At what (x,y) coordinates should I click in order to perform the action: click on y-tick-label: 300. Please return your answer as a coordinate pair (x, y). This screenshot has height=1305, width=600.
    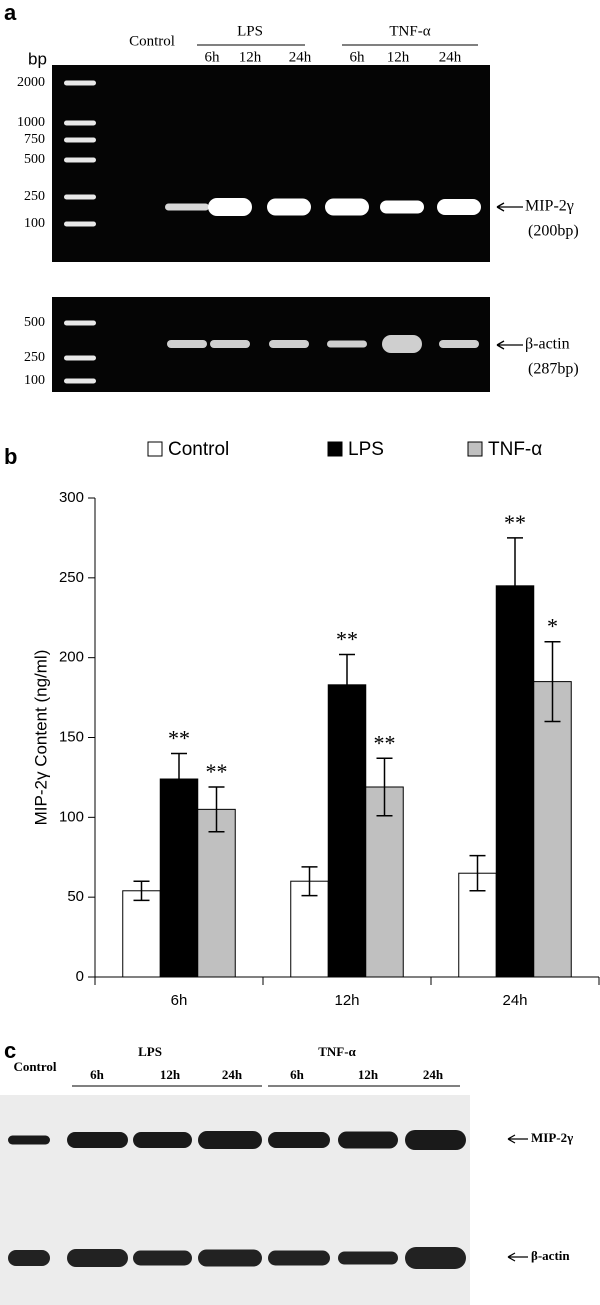
    Looking at the image, I should click on (71, 497).